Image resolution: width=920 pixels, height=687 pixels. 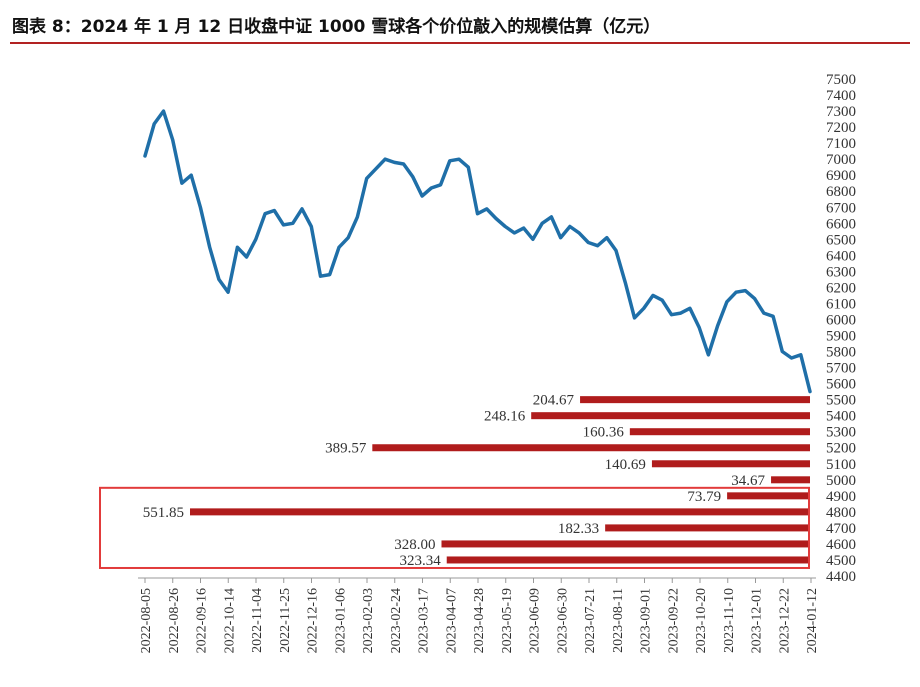 I want to click on bar-label: 551.85, so click(x=163, y=513).